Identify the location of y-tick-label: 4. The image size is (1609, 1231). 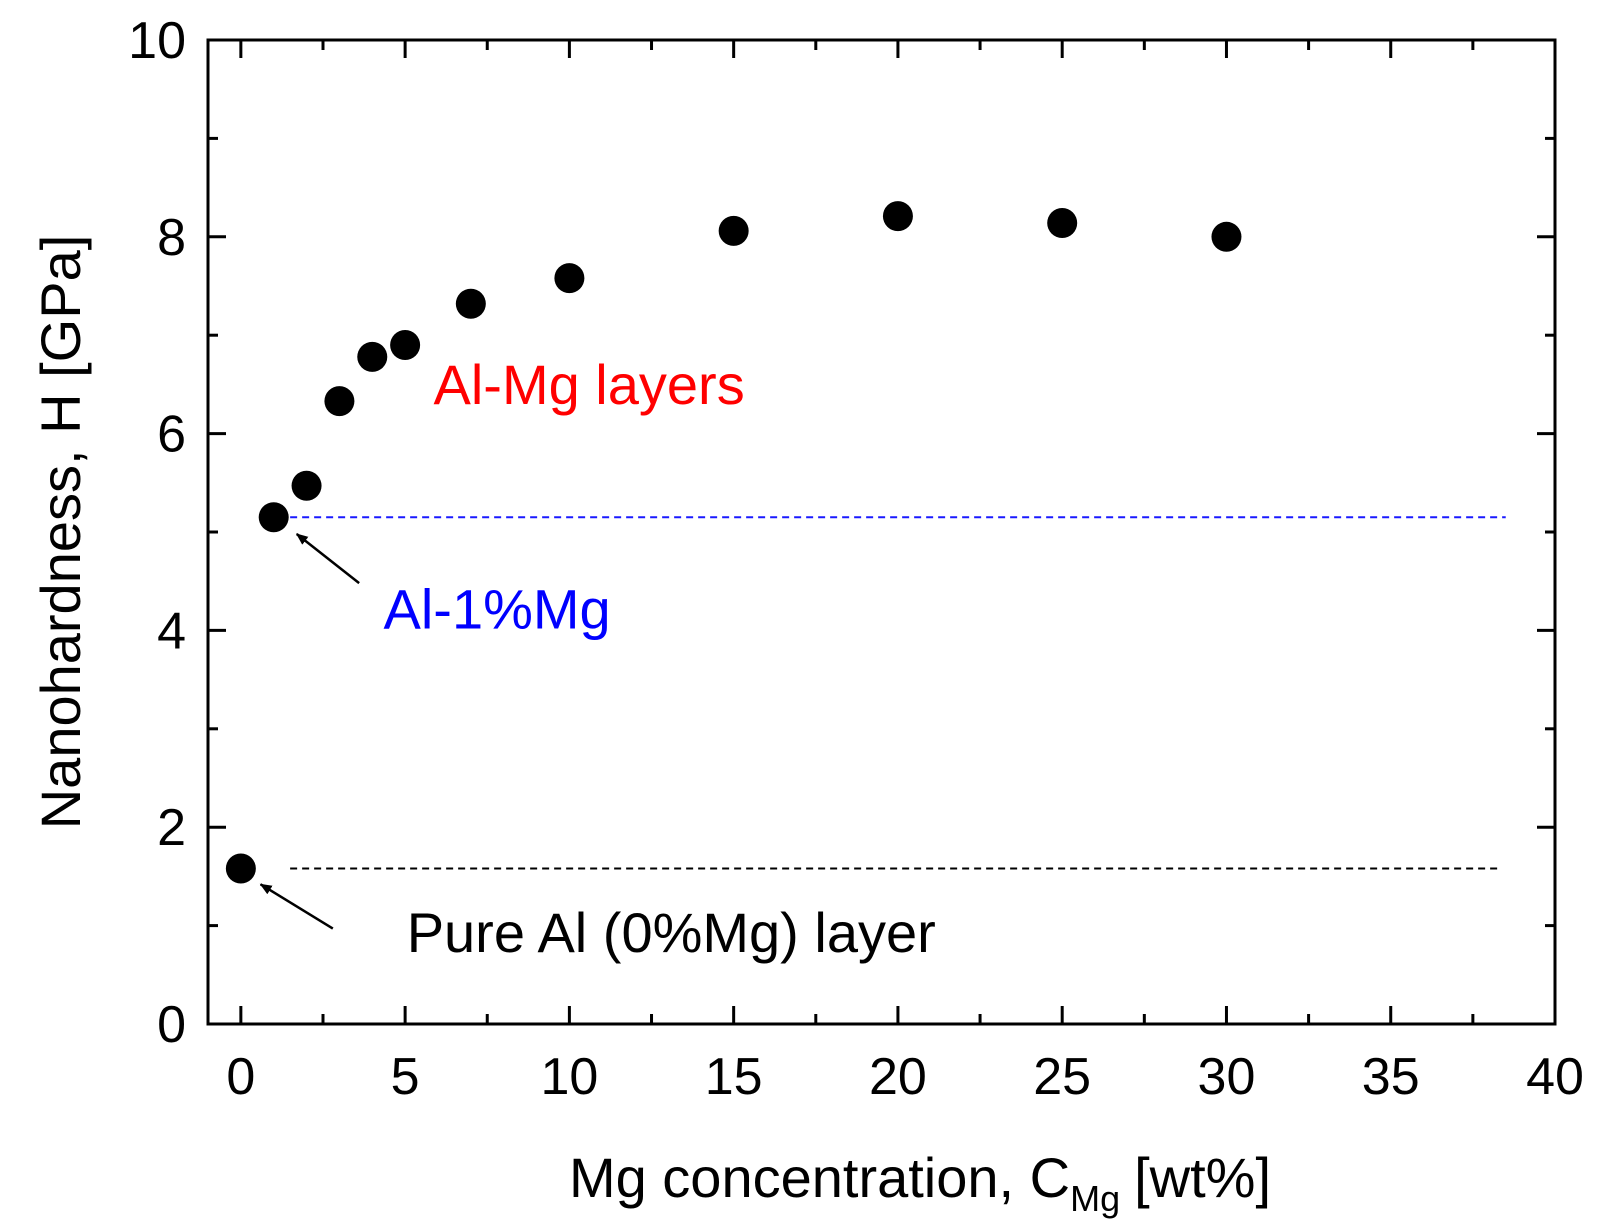
(171, 631).